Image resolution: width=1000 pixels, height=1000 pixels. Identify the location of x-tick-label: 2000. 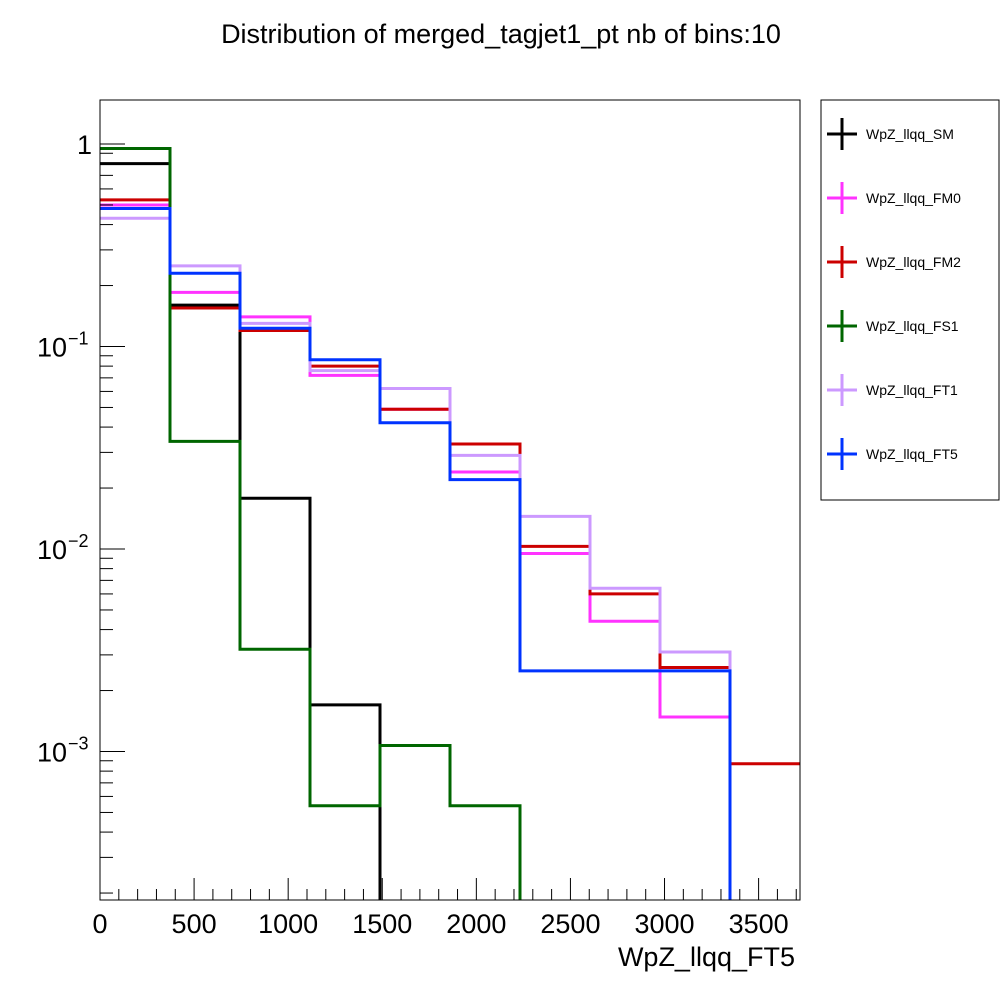
(476, 924).